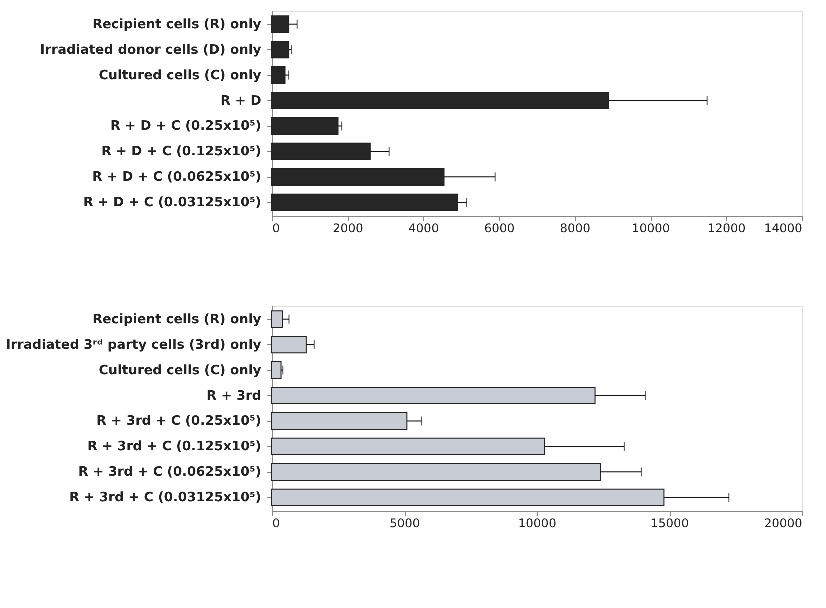  What do you see at coordinates (175, 447) in the screenshot?
I see `y-tick-label: R + 3rd + C (0.125x10⁵)` at bounding box center [175, 447].